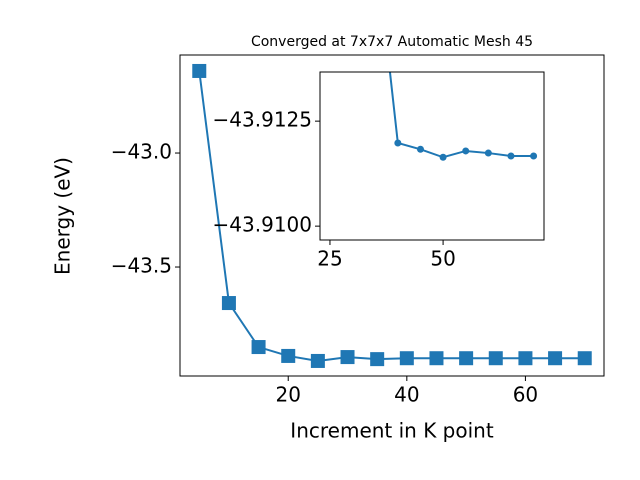 Image resolution: width=640 pixels, height=480 pixels. What do you see at coordinates (392, 42) in the screenshot?
I see `chart-title: Converged at 7x7x7 Automatic Mesh 45` at bounding box center [392, 42].